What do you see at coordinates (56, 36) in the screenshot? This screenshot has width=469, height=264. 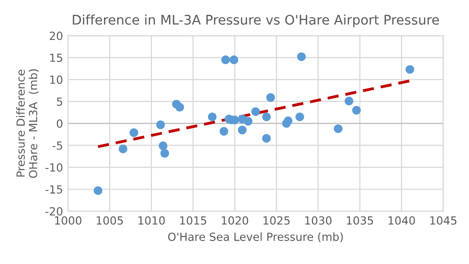 I see `y-tick-label: 20` at bounding box center [56, 36].